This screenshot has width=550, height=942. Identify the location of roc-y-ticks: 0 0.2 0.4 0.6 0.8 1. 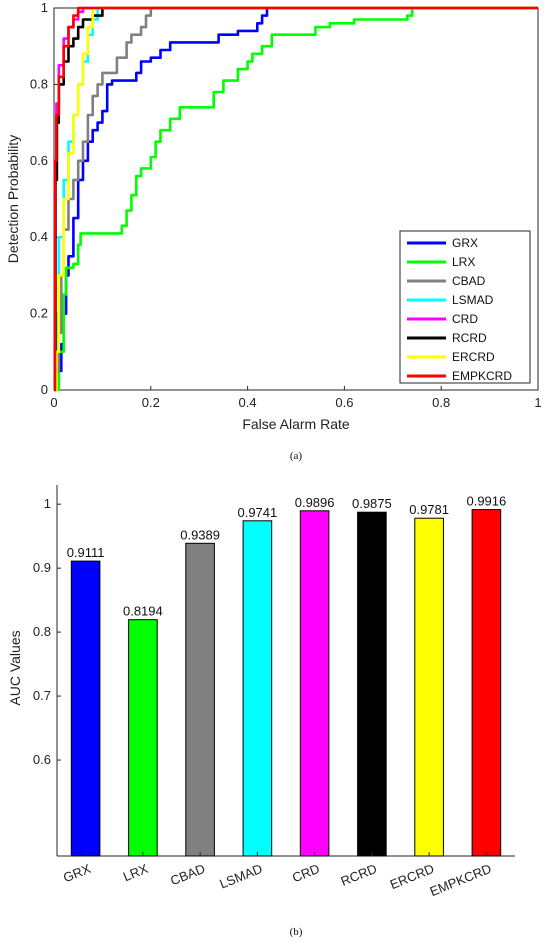
(44, 198).